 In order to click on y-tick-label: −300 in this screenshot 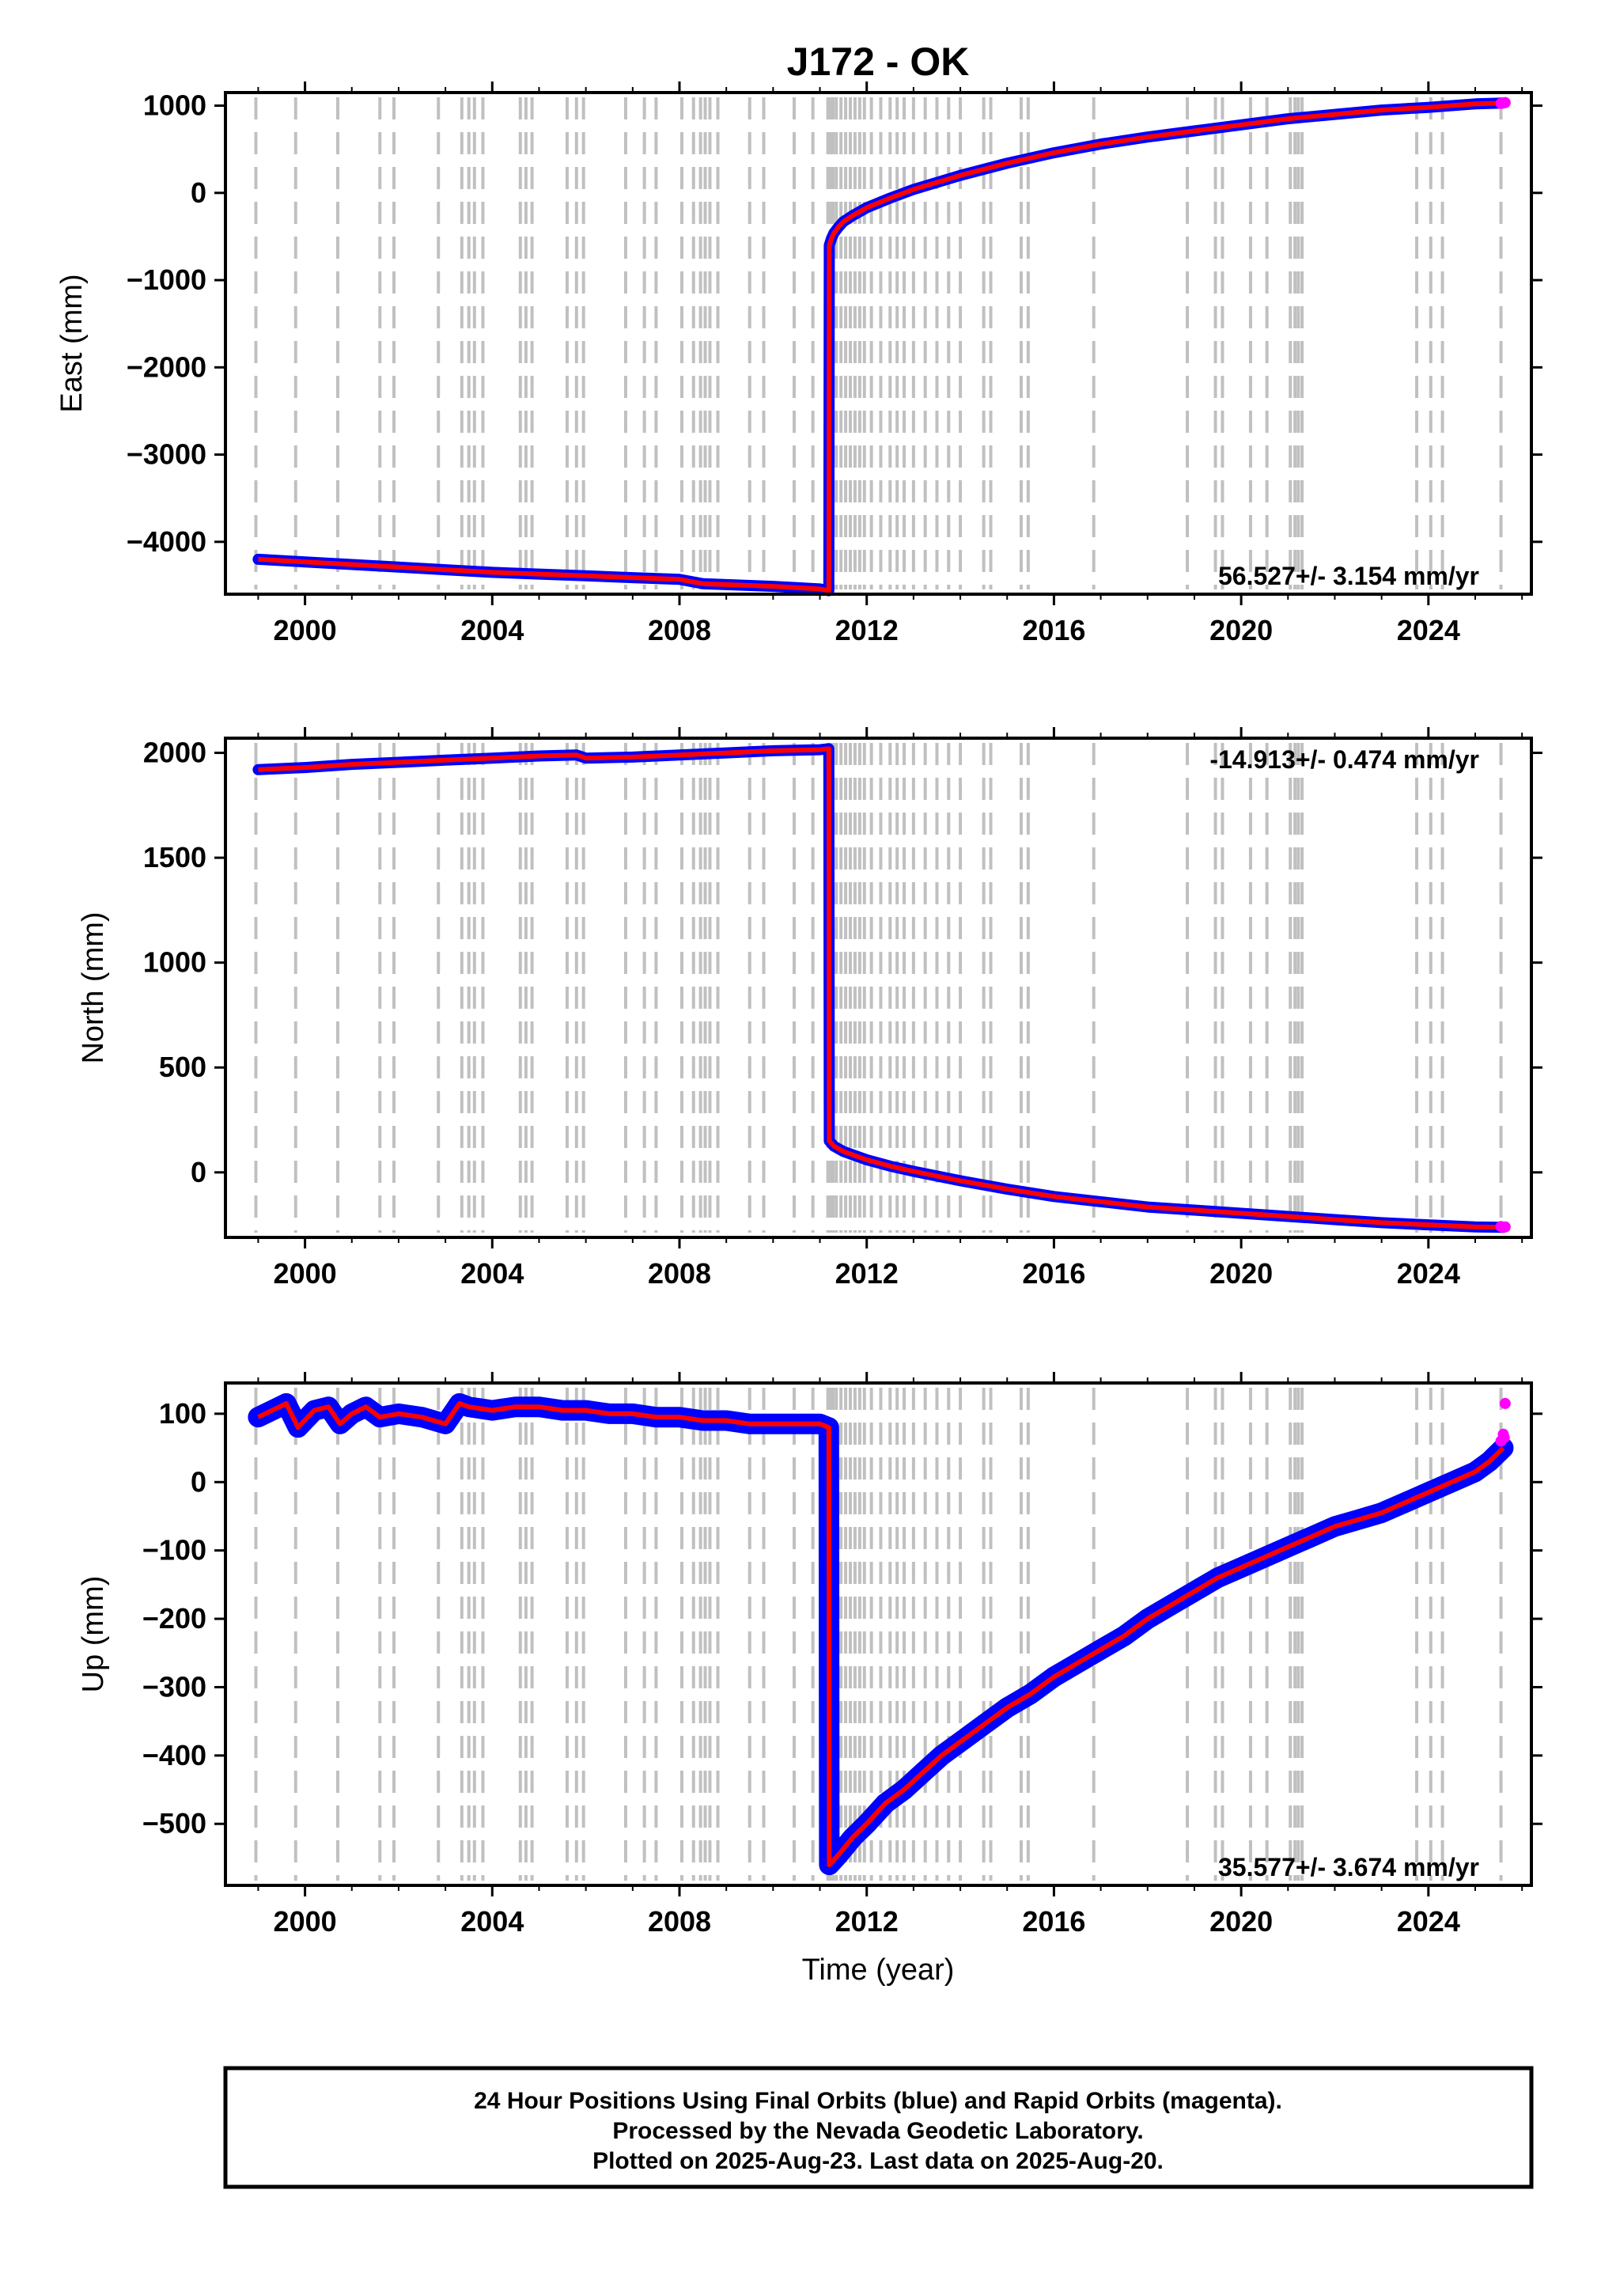, I will do `click(174, 1686)`.